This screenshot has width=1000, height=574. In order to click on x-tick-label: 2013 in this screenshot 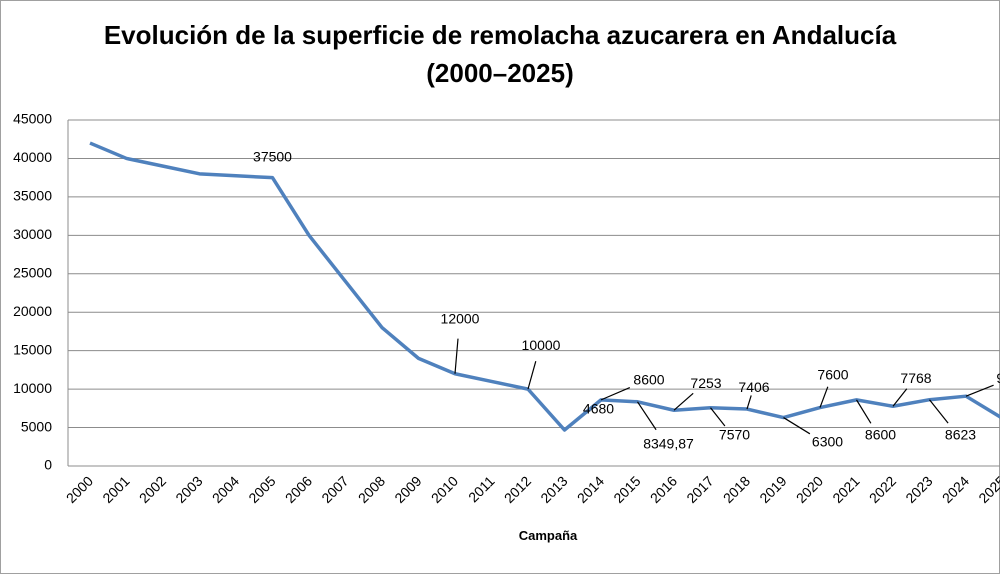, I will do `click(553, 489)`.